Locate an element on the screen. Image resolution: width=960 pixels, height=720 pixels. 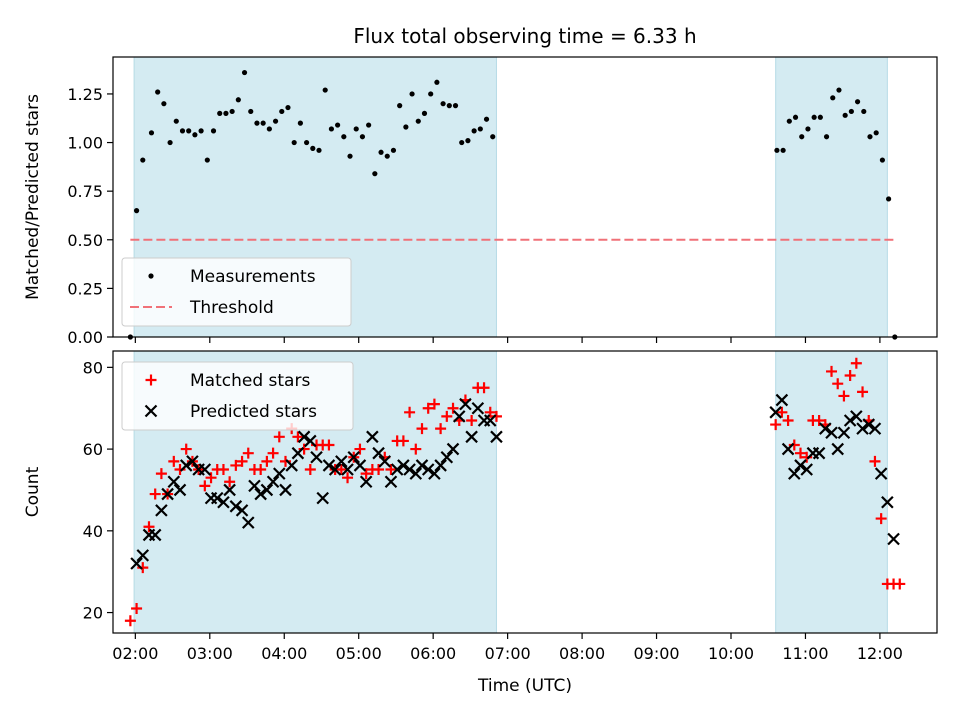
y-tick-label: 1.25 is located at coordinates (85, 94).